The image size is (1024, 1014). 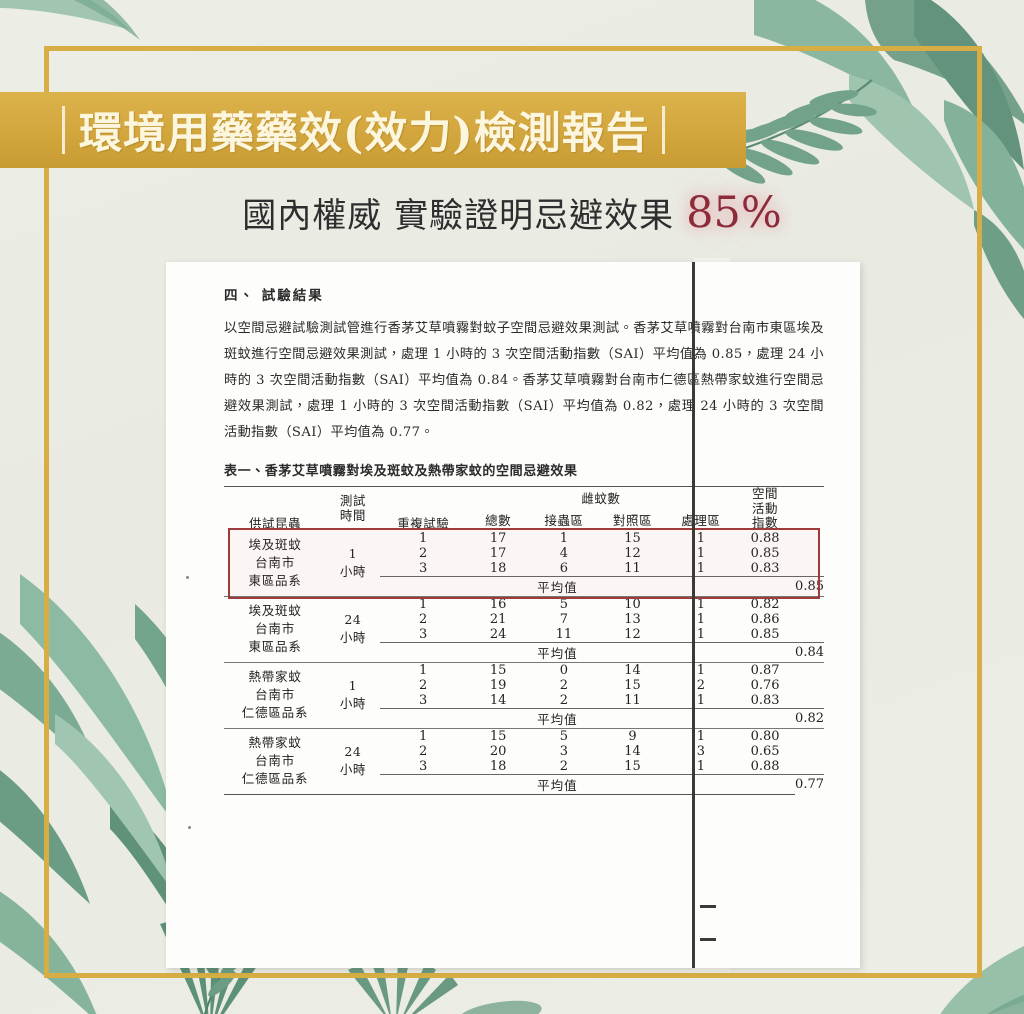 I want to click on cell-total: 14, so click(x=498, y=700).